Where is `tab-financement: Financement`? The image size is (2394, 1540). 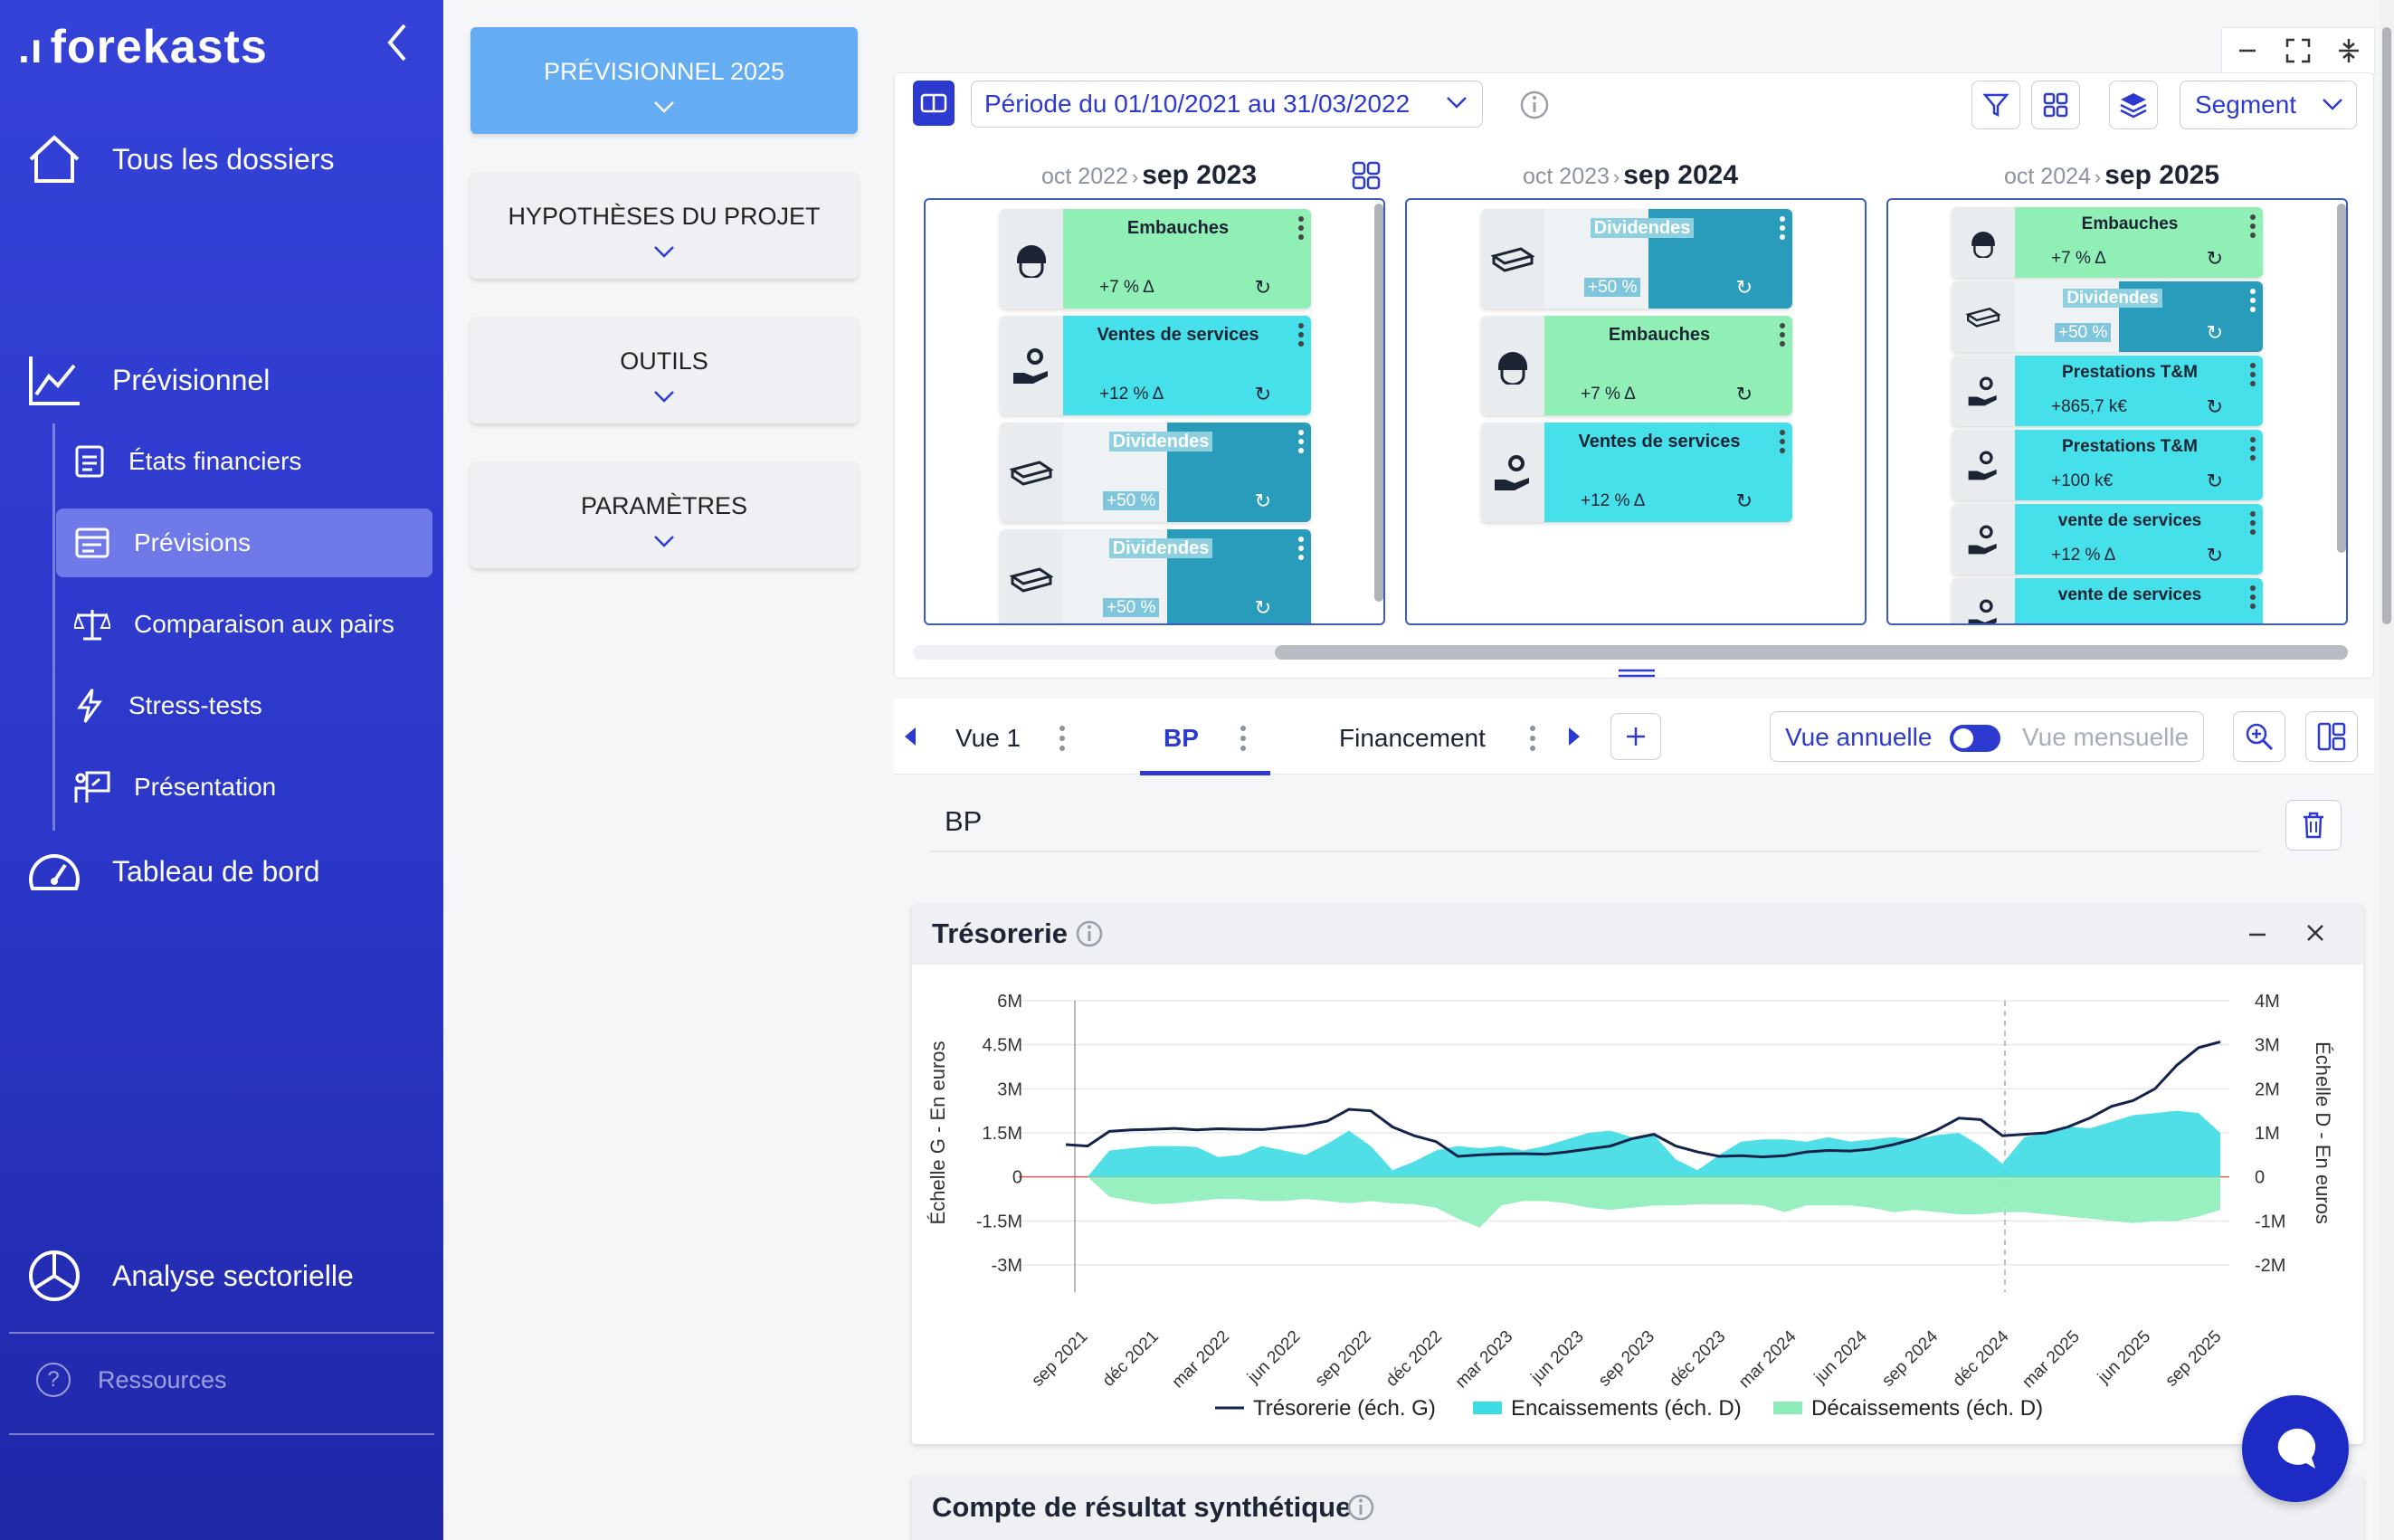
tab-financement: Financement is located at coordinates (1412, 738).